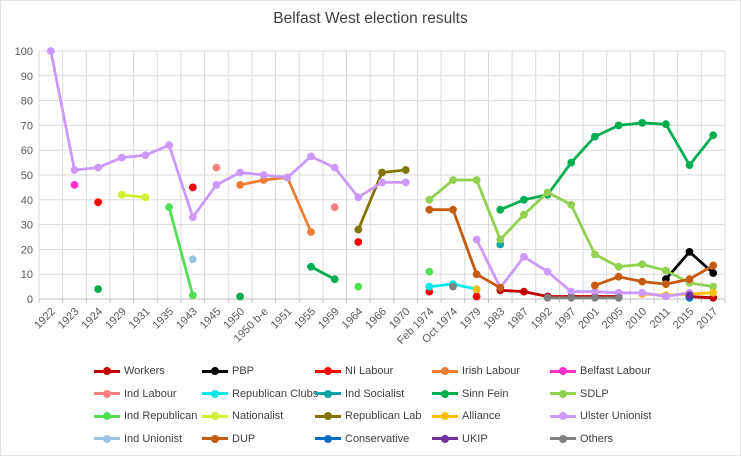 The height and width of the screenshot is (456, 741). I want to click on x-tick-label: 1922, so click(45, 319).